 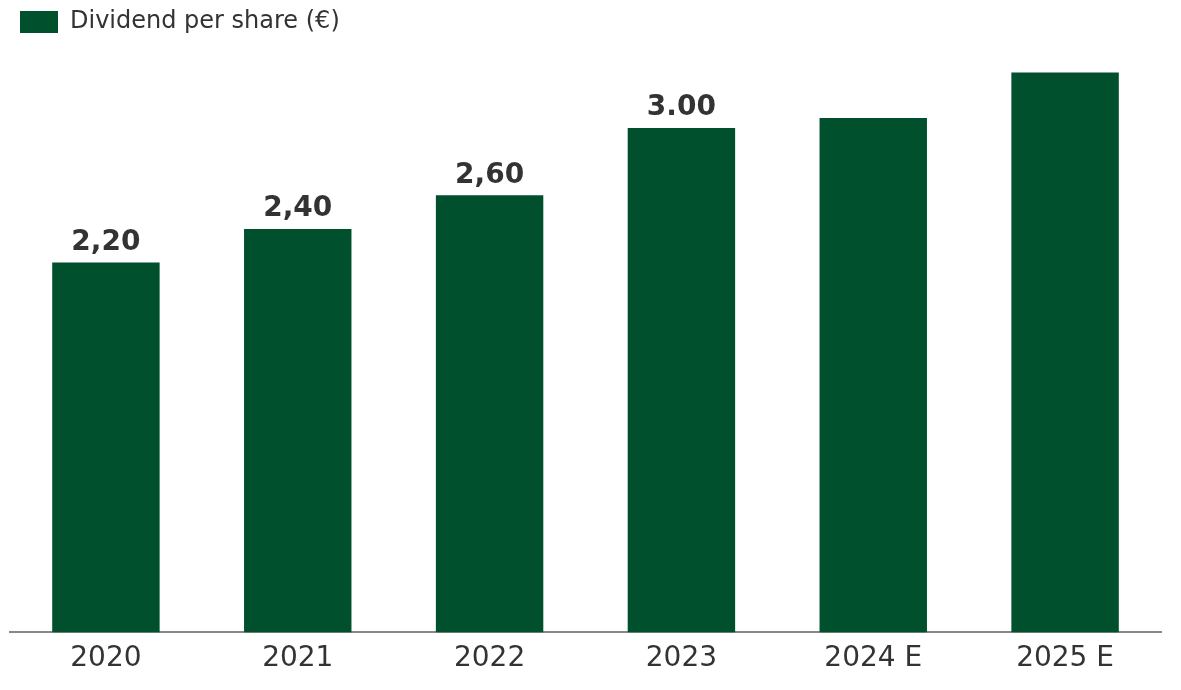 What do you see at coordinates (106, 240) in the screenshot?
I see `data-label: 2,20` at bounding box center [106, 240].